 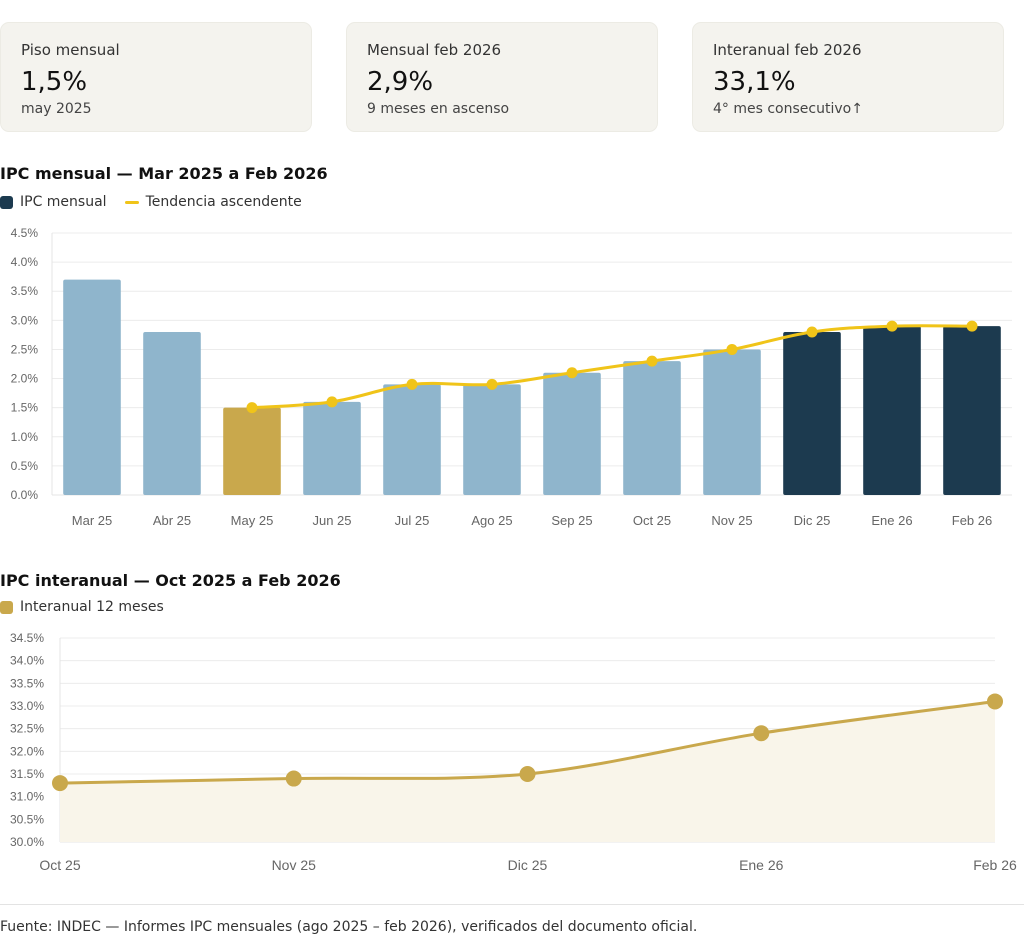 I want to click on x-tick-label: Abr 25, so click(x=172, y=520).